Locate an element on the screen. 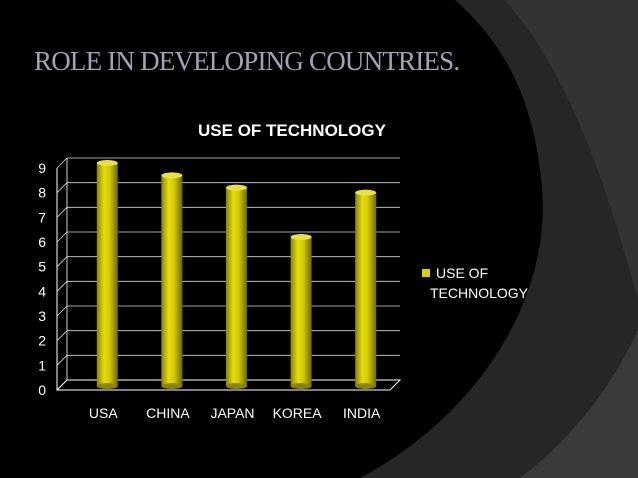 This screenshot has height=478, width=638. background-swoosh-bottom is located at coordinates (579, 404).